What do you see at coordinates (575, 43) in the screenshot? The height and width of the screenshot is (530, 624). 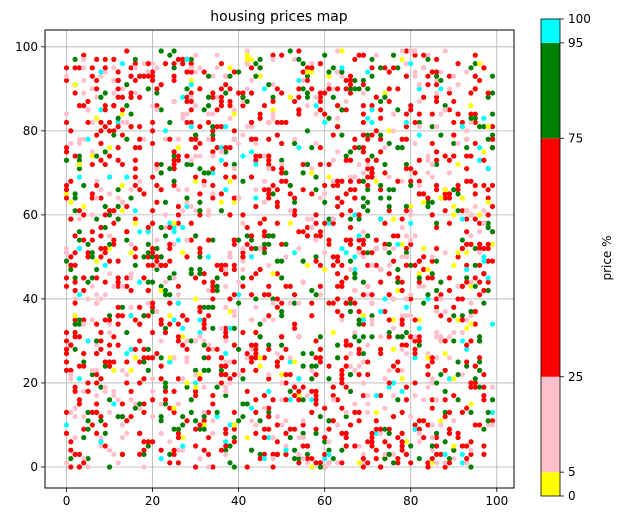 I see `colorbar-tick-label: 95` at bounding box center [575, 43].